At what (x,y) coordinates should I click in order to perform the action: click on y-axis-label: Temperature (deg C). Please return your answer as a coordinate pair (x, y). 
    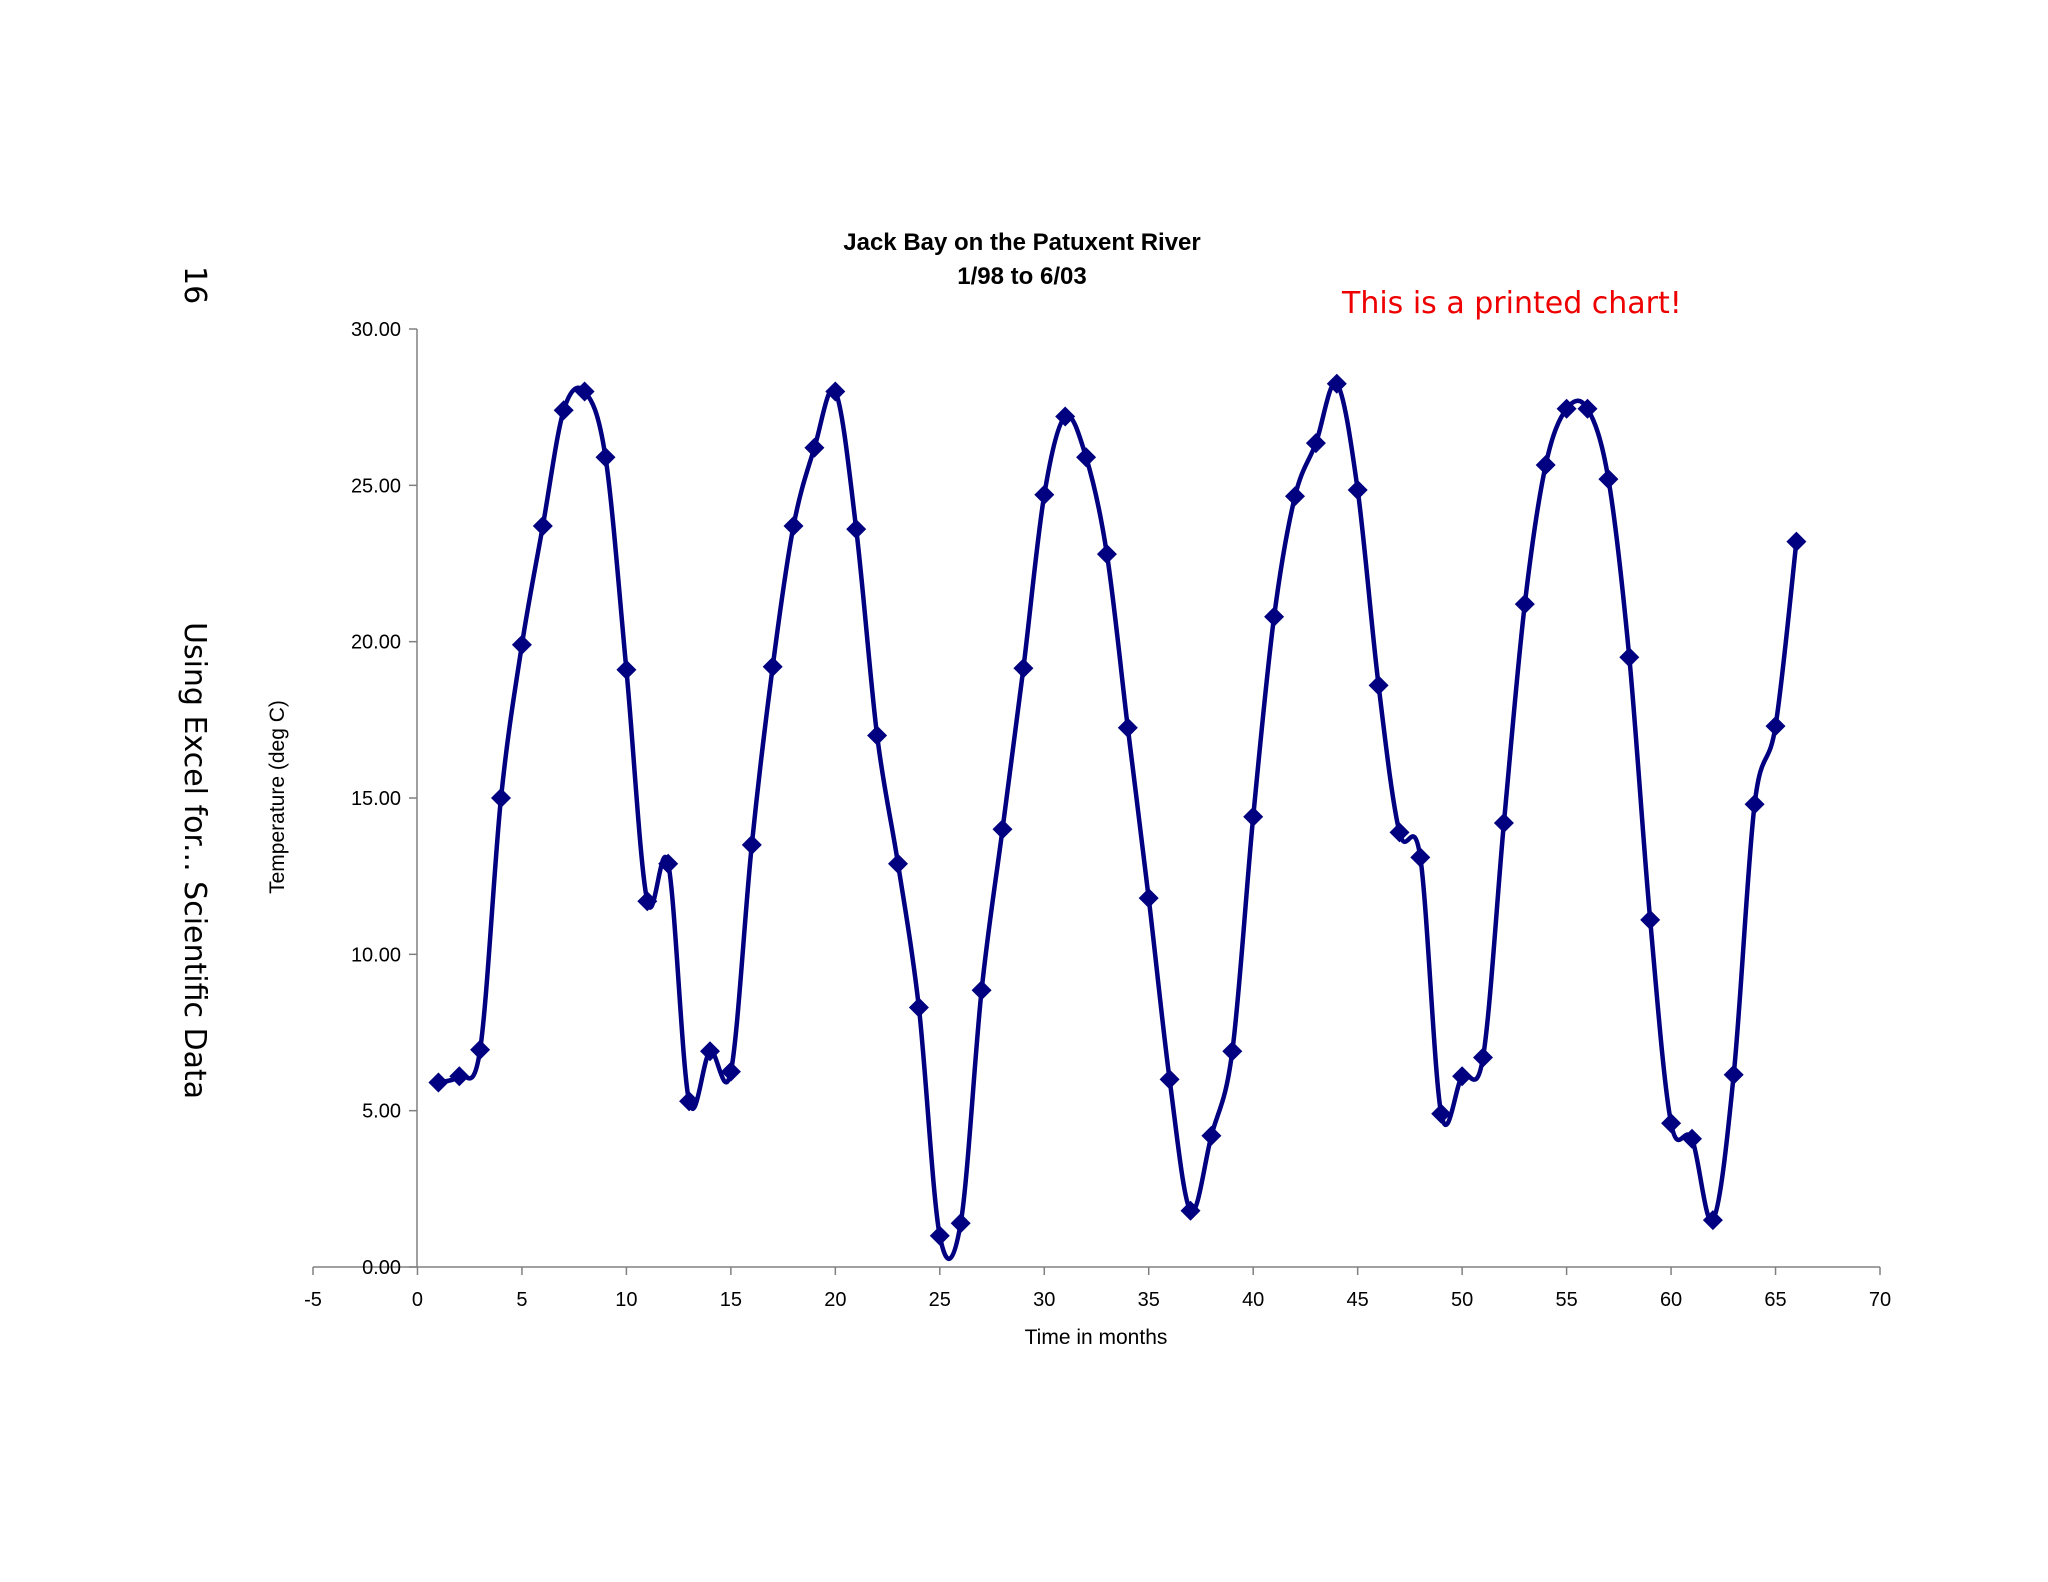
    Looking at the image, I should click on (277, 797).